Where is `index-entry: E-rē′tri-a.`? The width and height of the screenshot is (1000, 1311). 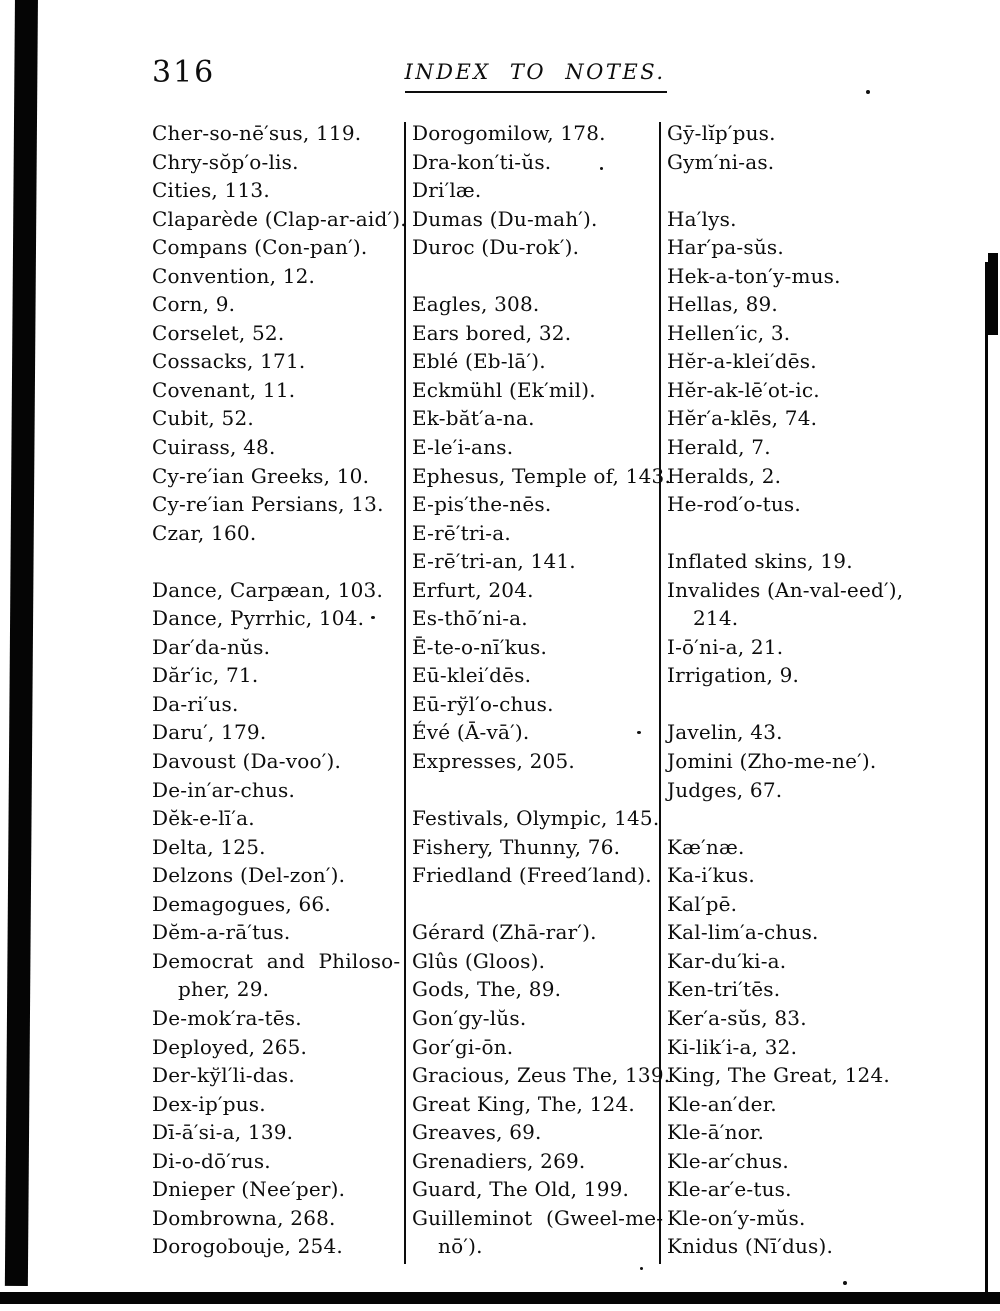 index-entry: E-rē′tri-a. is located at coordinates (461, 532).